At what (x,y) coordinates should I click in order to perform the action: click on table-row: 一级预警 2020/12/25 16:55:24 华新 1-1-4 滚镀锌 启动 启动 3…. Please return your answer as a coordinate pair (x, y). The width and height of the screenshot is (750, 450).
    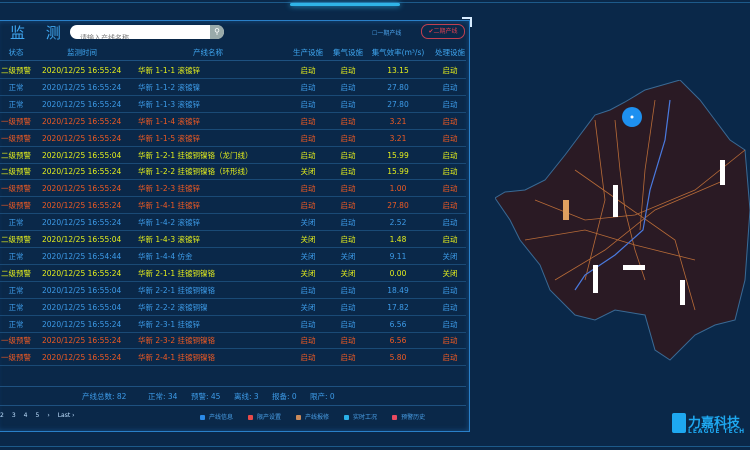
    Looking at the image, I should click on (233, 121).